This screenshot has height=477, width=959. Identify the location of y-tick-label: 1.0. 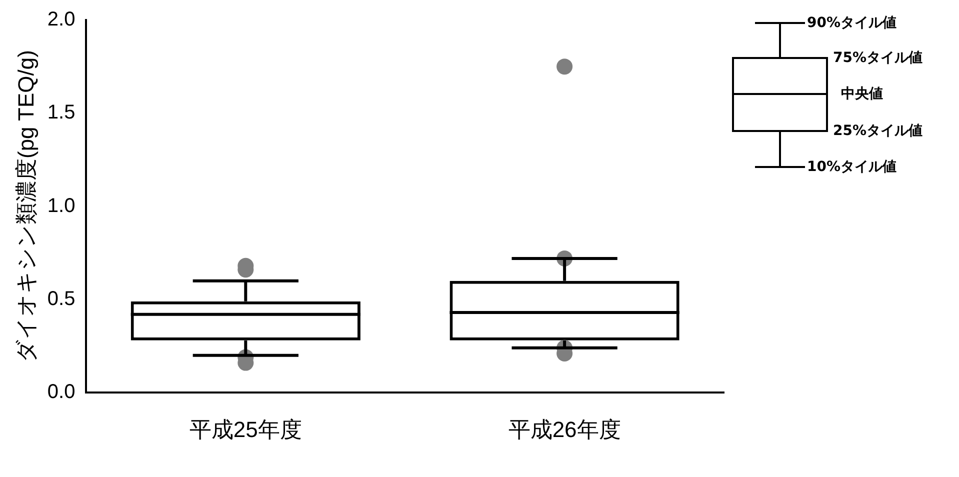
(61, 205).